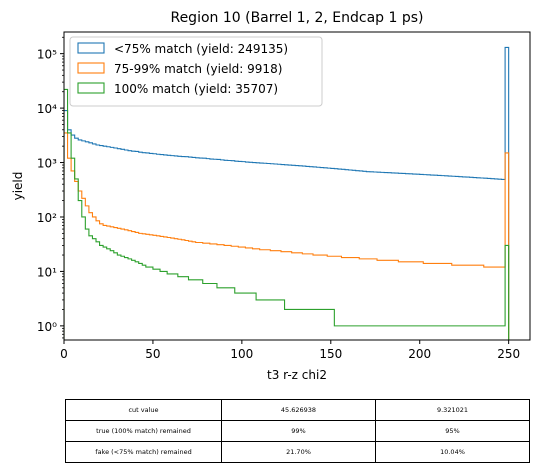 This screenshot has width=539, height=471. Describe the element at coordinates (290, 350) in the screenshot. I see `x-axis: 0 50 100 150 200 250` at that location.